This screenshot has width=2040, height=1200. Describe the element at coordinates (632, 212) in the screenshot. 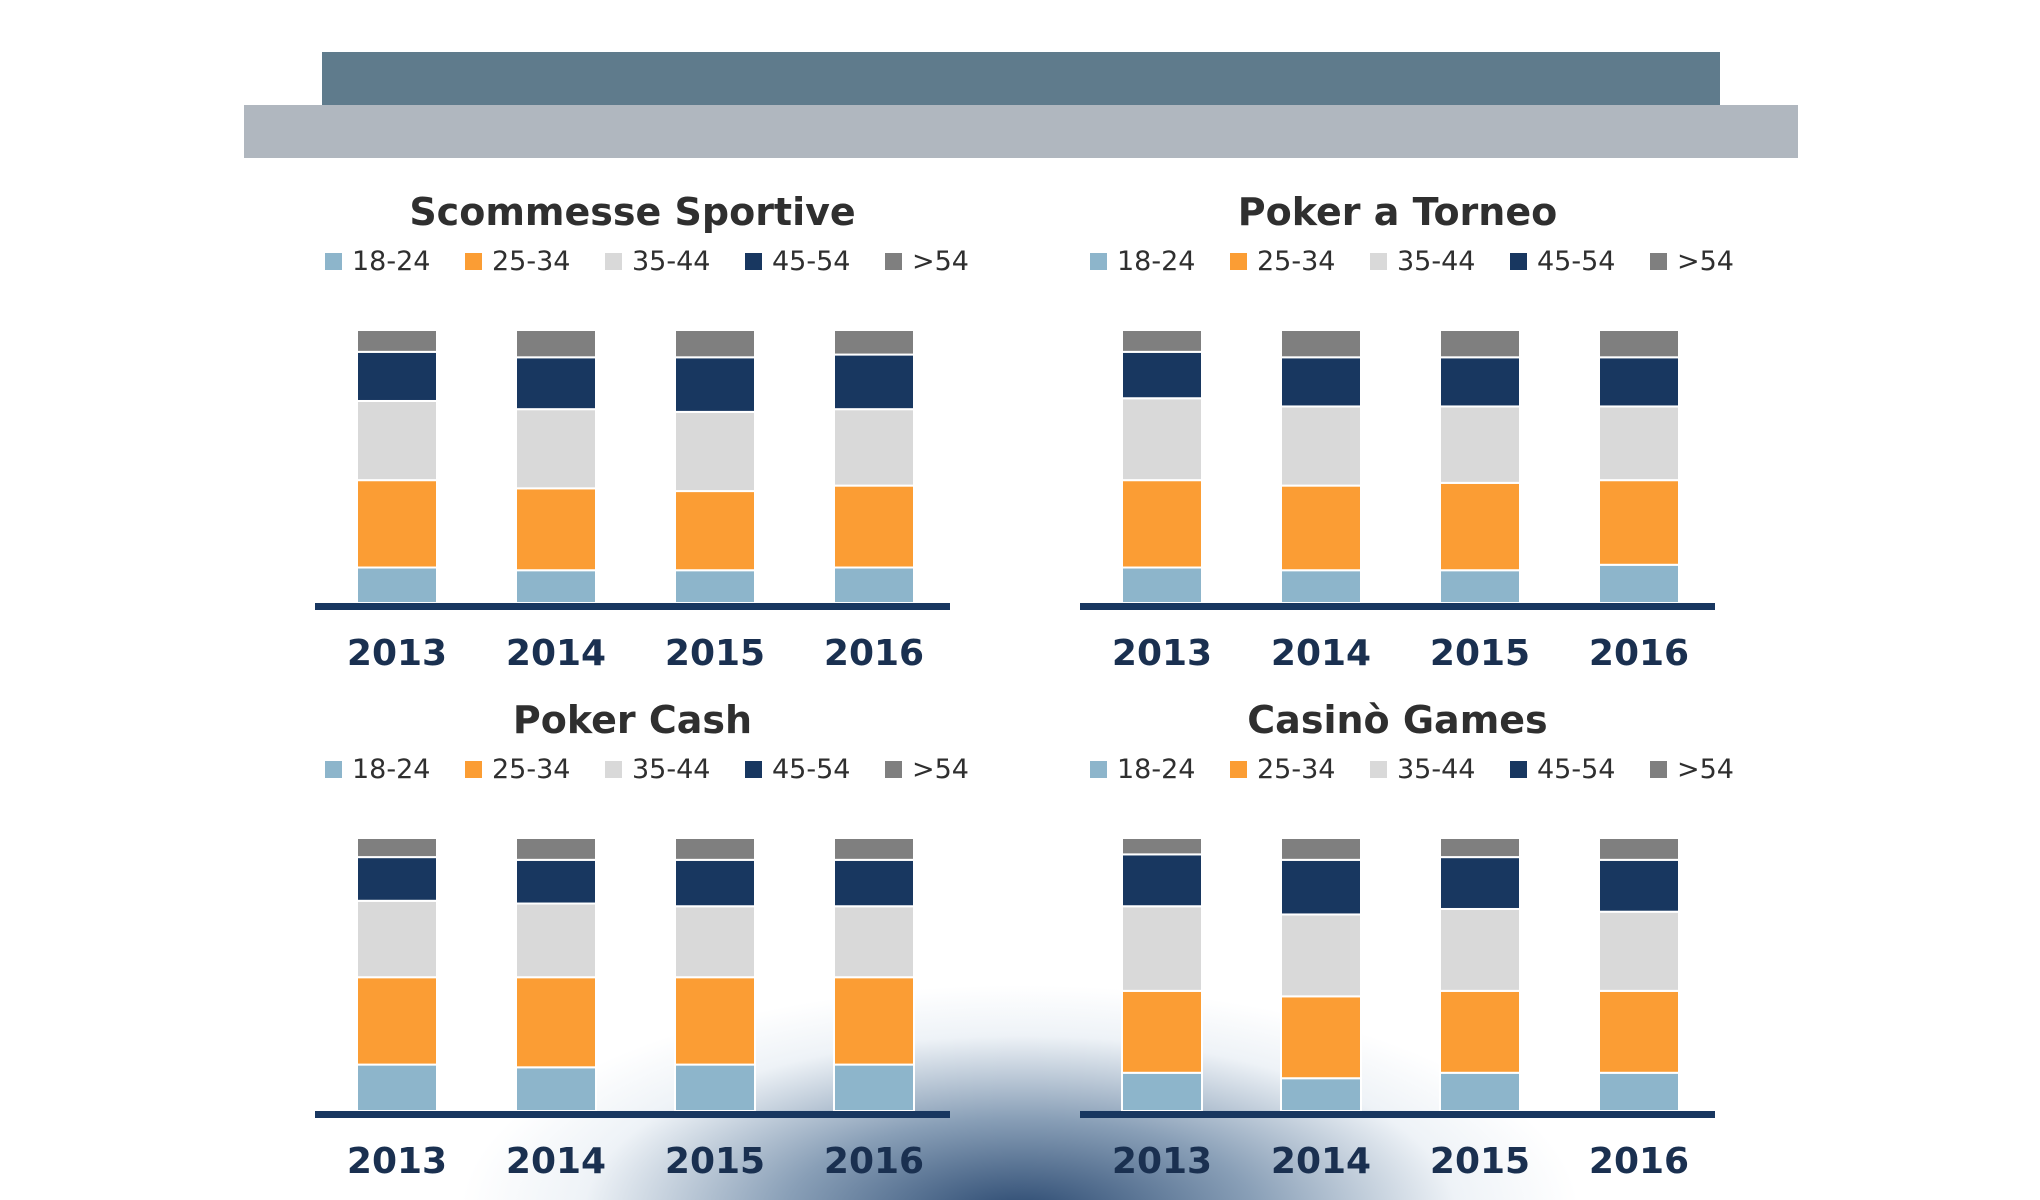

I see `chart-title: Scommesse Sportive` at that location.